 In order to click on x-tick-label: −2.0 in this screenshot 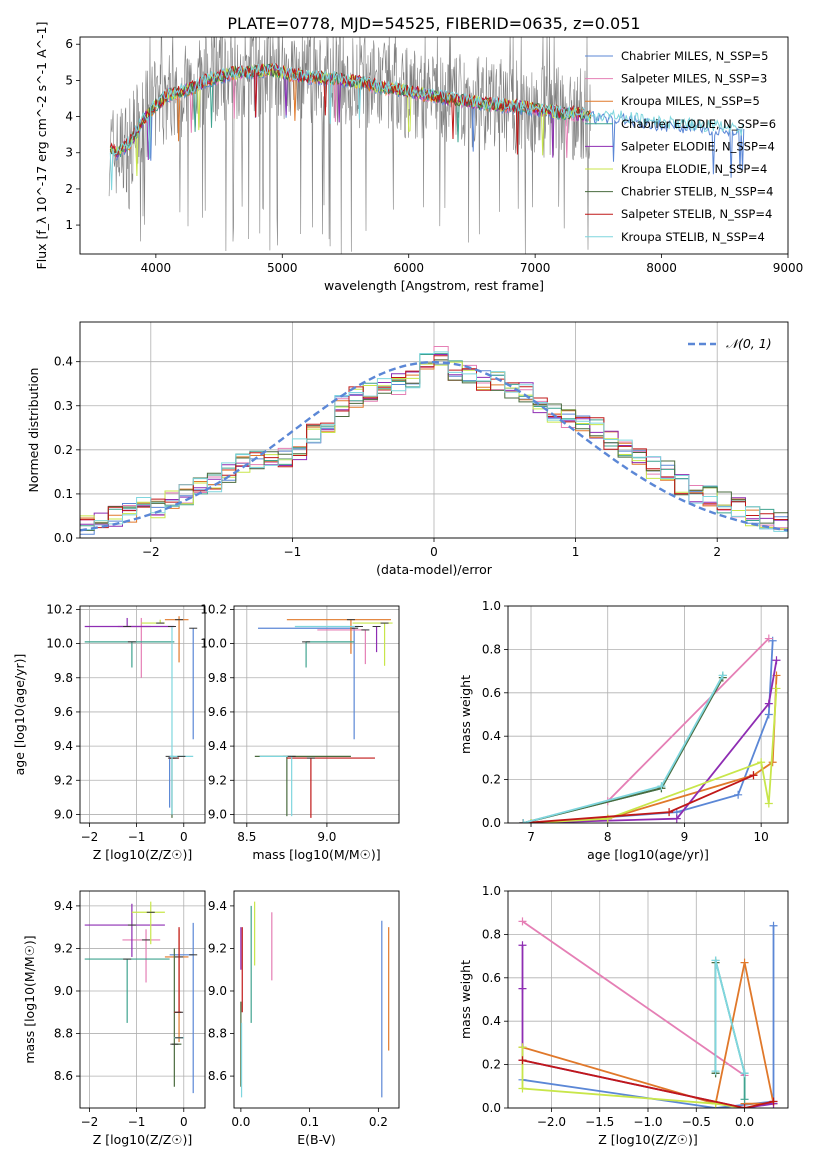, I will do `click(551, 1122)`.